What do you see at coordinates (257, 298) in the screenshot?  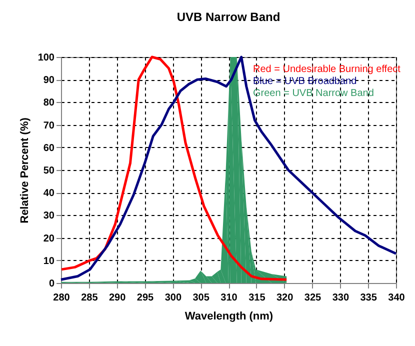 I see `x-tick-label: 315` at bounding box center [257, 298].